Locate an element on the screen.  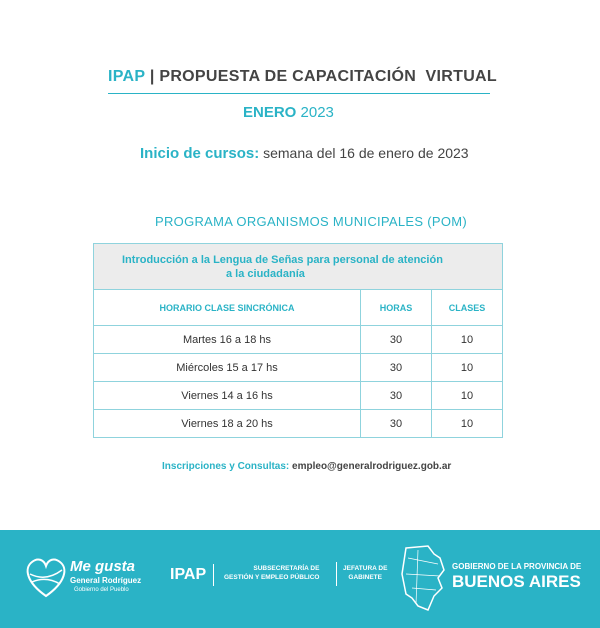
province-map is located at coordinates (423, 578).